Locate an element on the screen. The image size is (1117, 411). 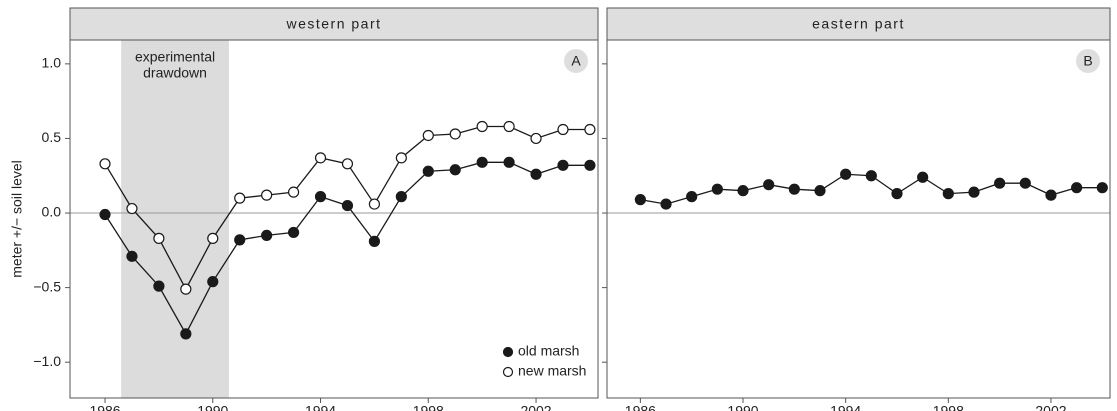
panel-label: B is located at coordinates (1087, 61).